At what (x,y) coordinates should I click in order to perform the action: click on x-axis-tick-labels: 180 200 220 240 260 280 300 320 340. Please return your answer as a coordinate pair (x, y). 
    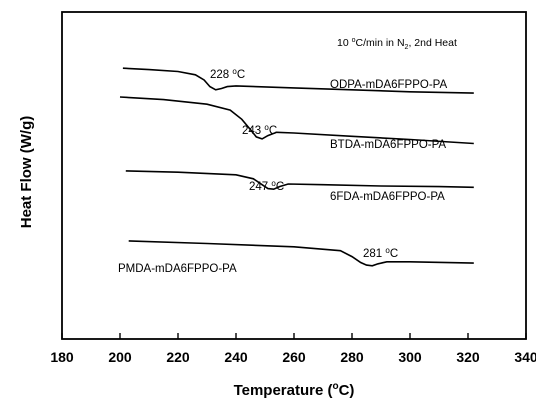
    Looking at the image, I should click on (293, 357).